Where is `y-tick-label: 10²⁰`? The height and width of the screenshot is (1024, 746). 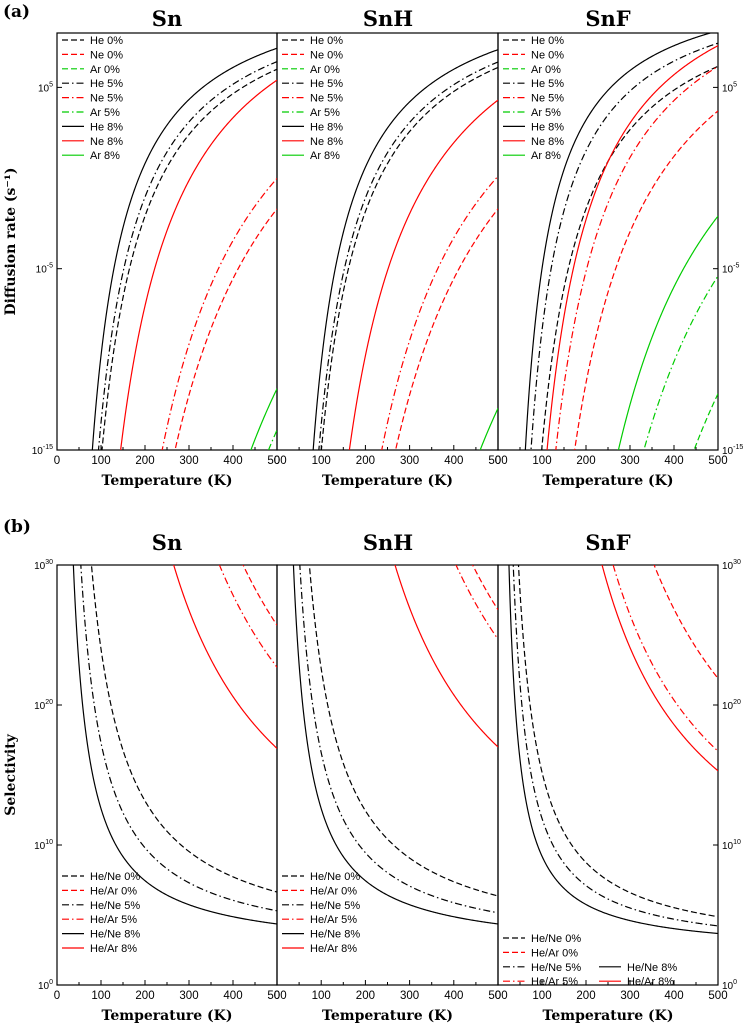
y-tick-label: 10²⁰ is located at coordinates (43, 705).